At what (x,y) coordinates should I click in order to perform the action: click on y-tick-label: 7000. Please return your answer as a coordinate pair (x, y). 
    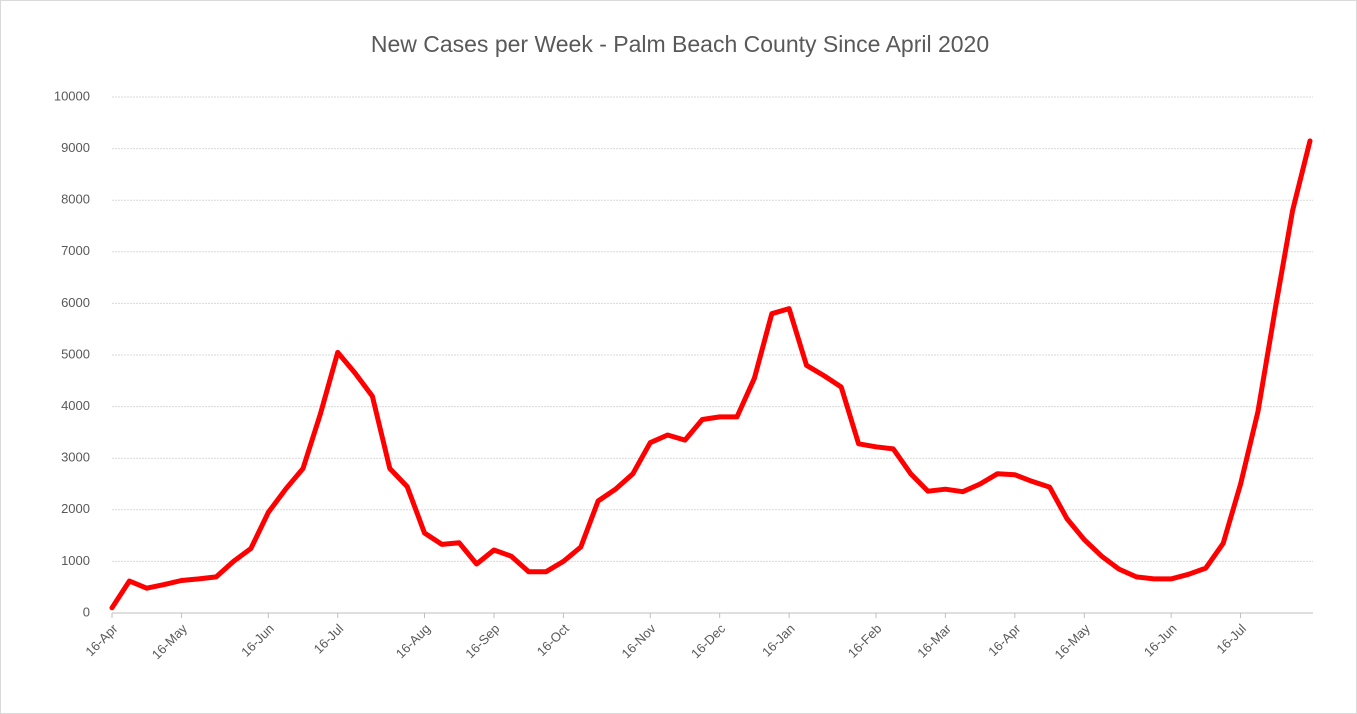
    Looking at the image, I should click on (75, 250).